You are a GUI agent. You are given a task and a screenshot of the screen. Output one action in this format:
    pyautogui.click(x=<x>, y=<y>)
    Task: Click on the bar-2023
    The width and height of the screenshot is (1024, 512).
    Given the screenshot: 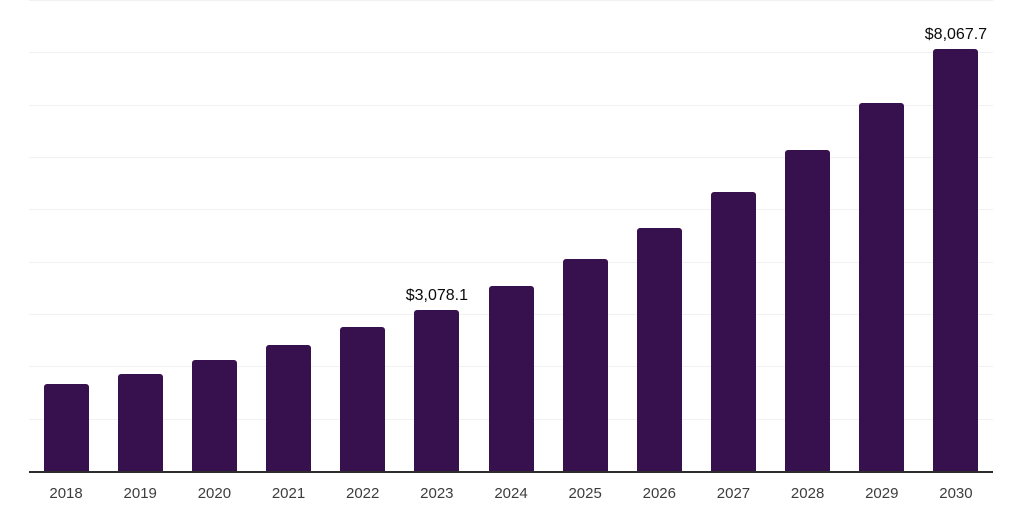 What is the action you would take?
    pyautogui.click(x=437, y=390)
    